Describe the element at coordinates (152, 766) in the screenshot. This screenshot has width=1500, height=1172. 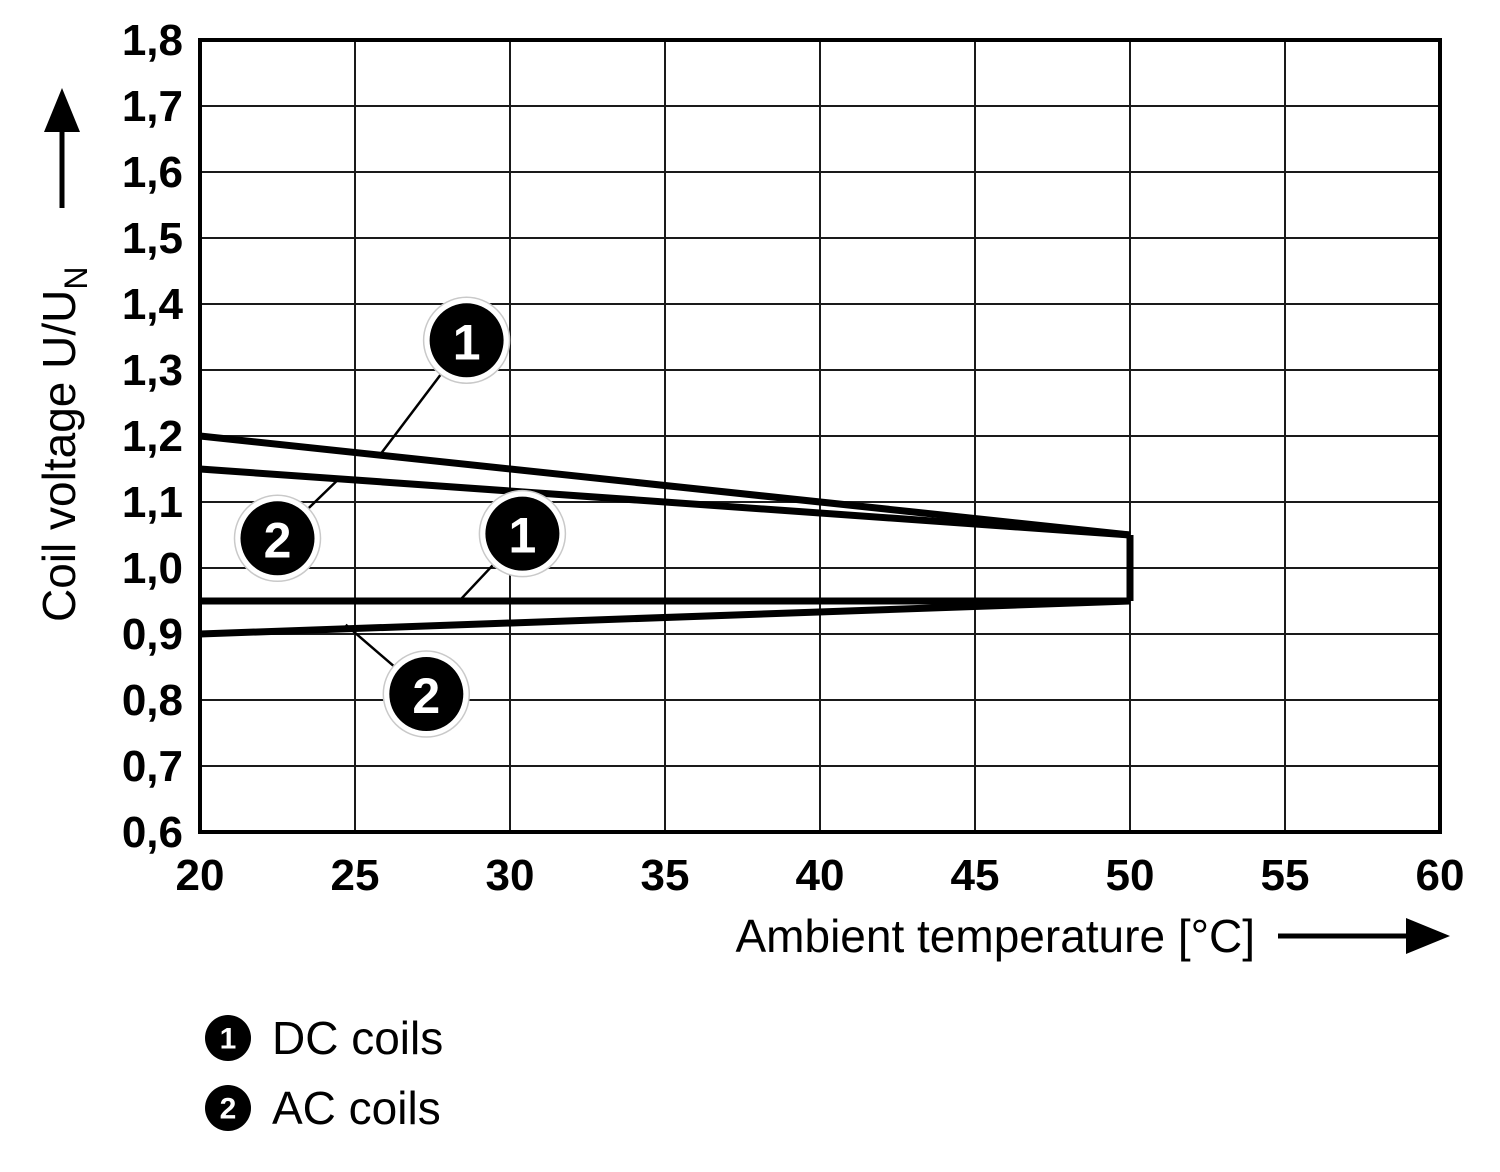
I see `y-tick-label: 0,7` at that location.